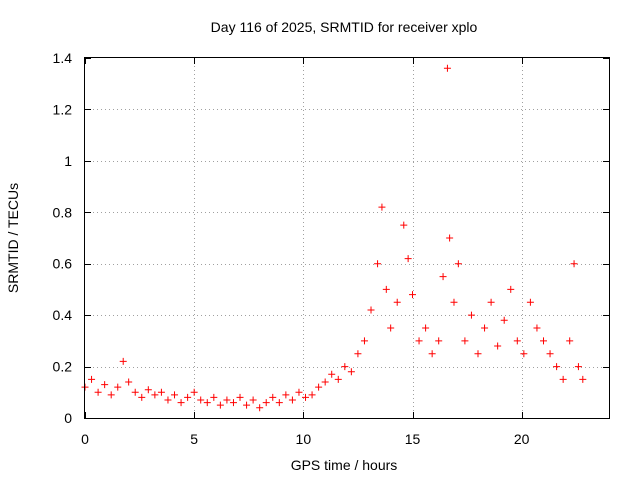 The image size is (640, 480). What do you see at coordinates (522, 439) in the screenshot?
I see `x-tick-label: 20` at bounding box center [522, 439].